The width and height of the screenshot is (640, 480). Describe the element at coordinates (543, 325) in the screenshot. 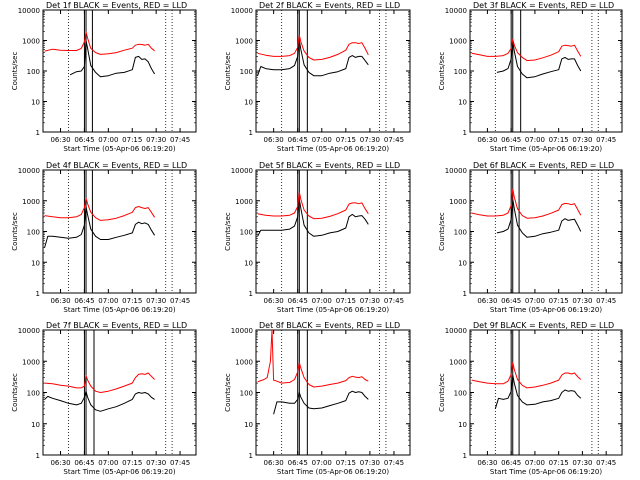

I see `panel-title: Det 9f BLACK = Events, RED = LLD` at that location.